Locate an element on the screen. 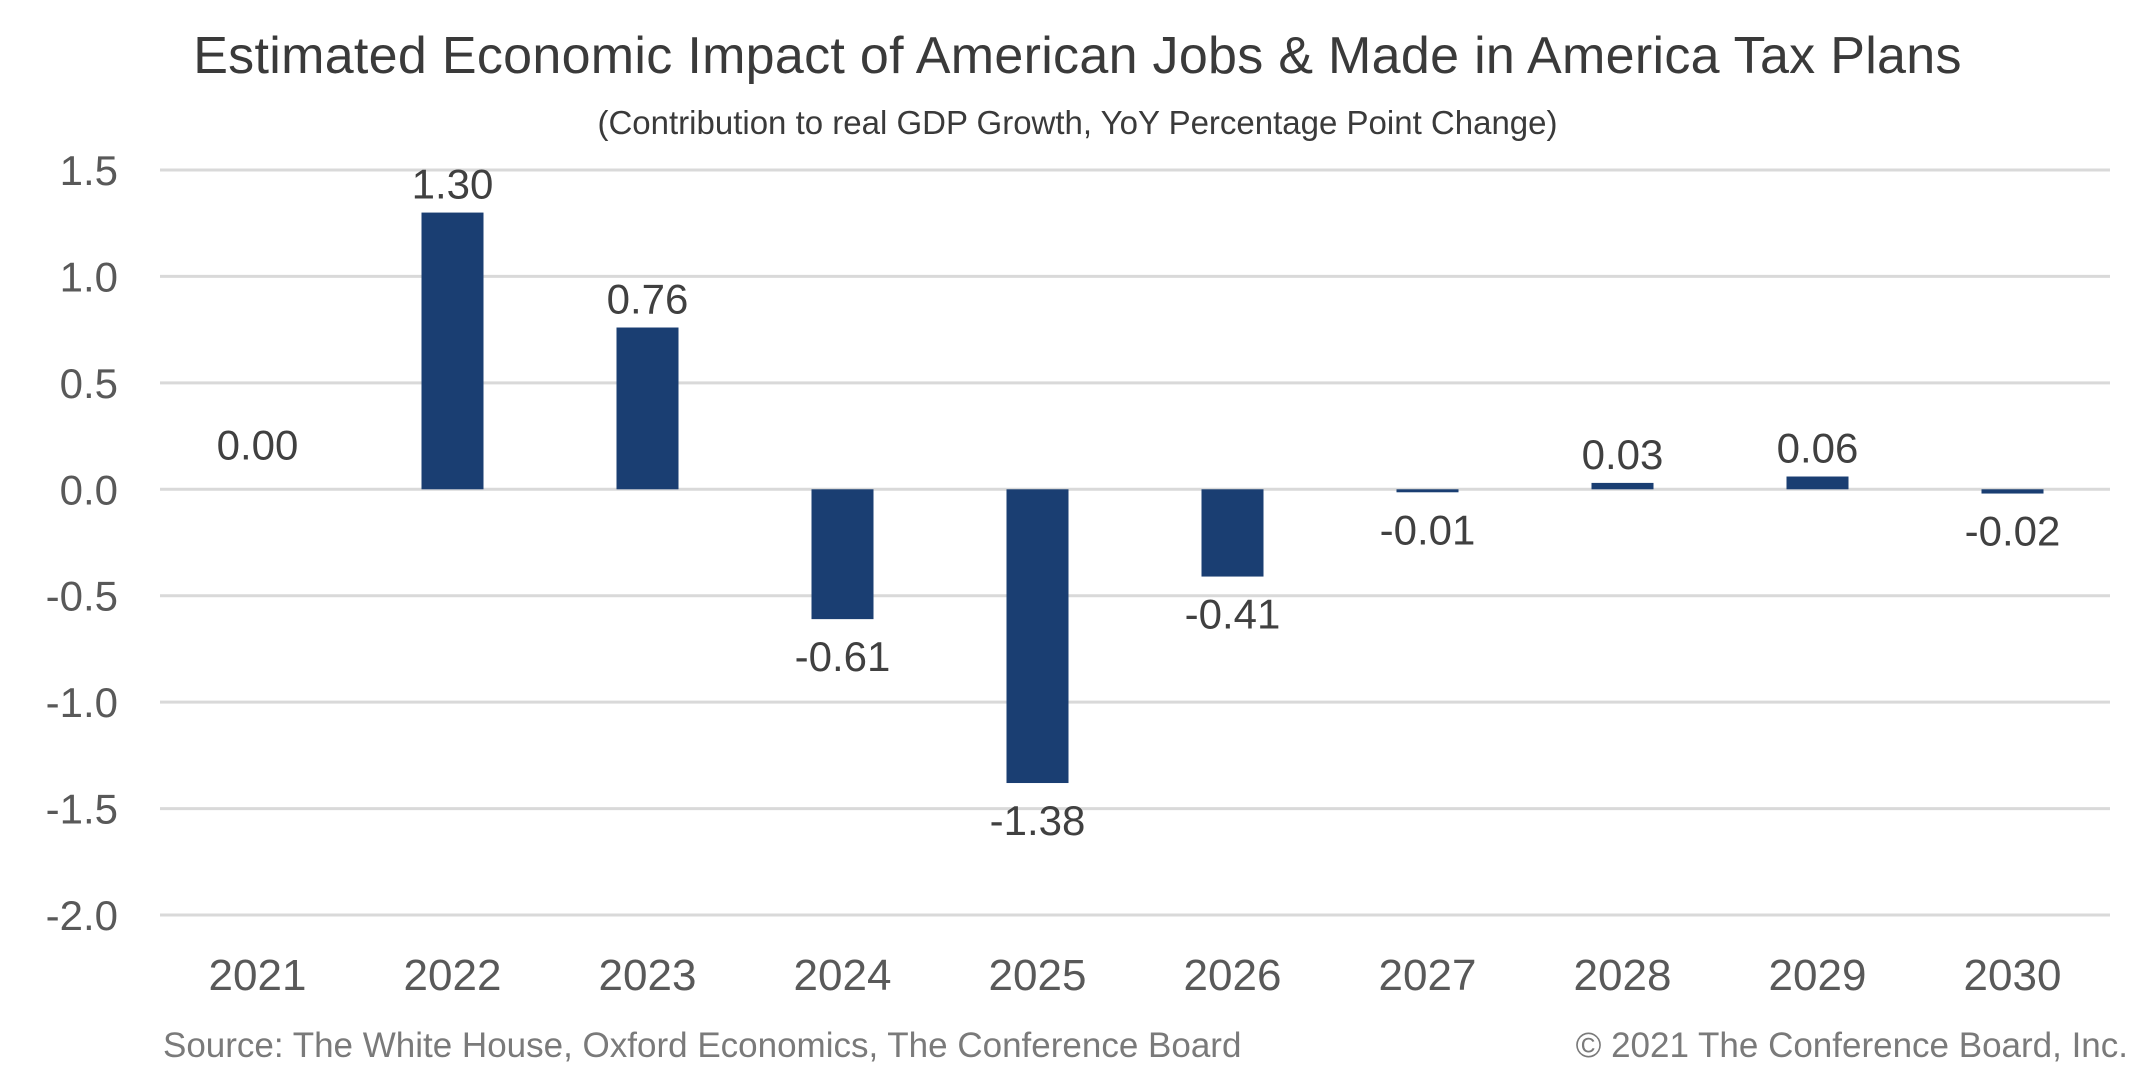 The width and height of the screenshot is (2155, 1076). bar-2027 is located at coordinates (1427, 491).